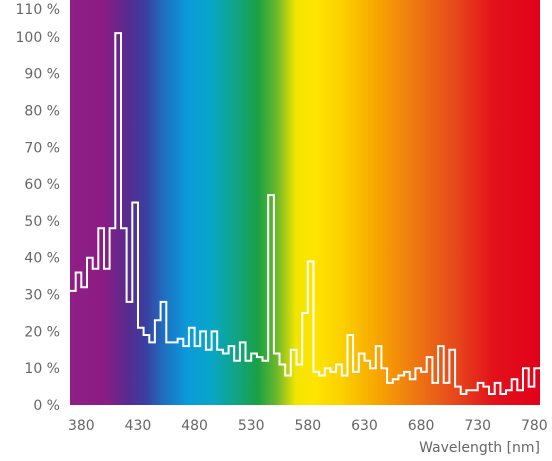  Describe the element at coordinates (42, 296) in the screenshot. I see `y-tick-label: 30 %` at that location.